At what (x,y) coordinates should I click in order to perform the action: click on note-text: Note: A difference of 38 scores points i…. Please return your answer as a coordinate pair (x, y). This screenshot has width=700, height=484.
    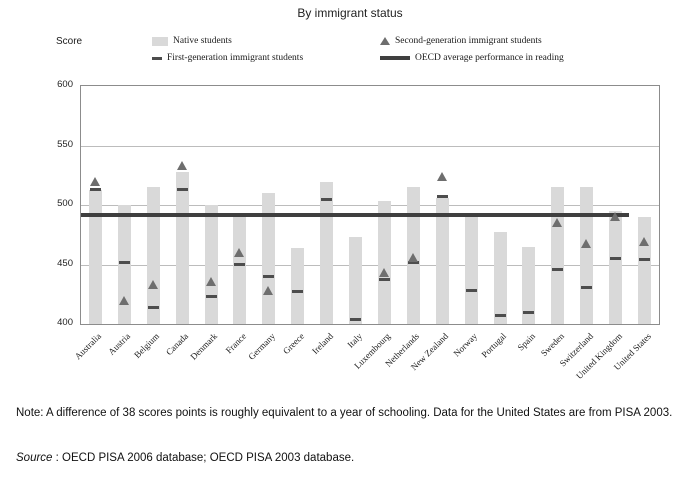
    Looking at the image, I should click on (344, 413).